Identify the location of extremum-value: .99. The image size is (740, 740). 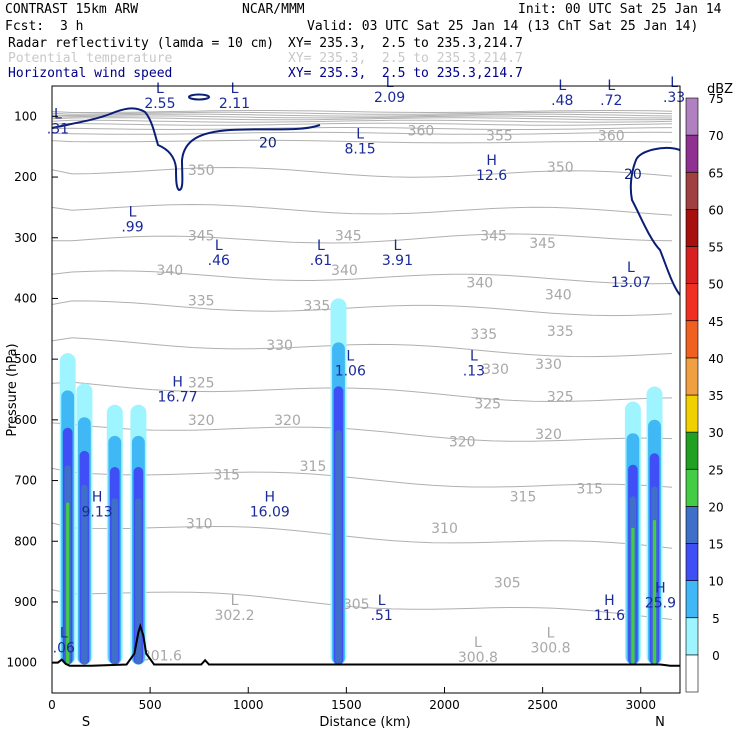
(132, 227).